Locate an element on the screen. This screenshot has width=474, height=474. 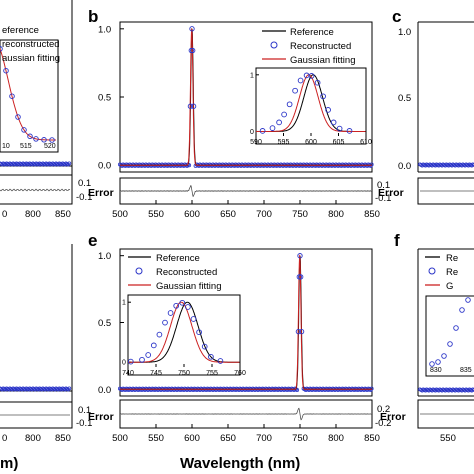
panel-d-error-tick-bottom: -0.1 is located at coordinates (84, 423).